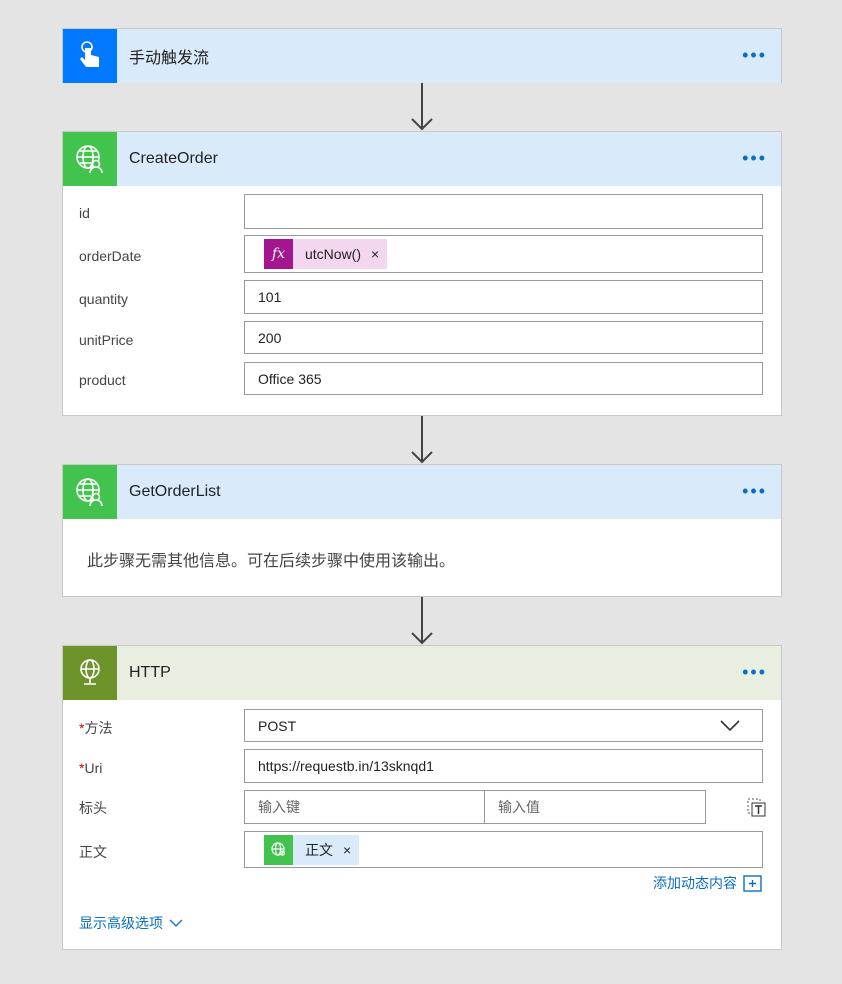 This screenshot has width=842, height=984. What do you see at coordinates (175, 491) in the screenshot?
I see `card-title: GetOrderList` at bounding box center [175, 491].